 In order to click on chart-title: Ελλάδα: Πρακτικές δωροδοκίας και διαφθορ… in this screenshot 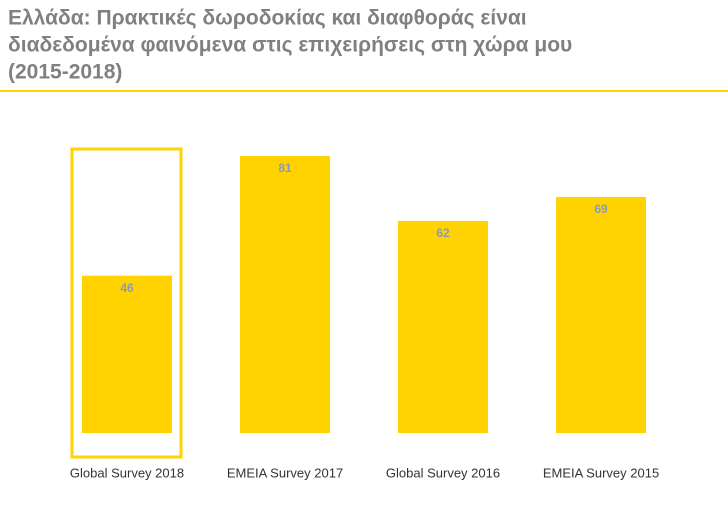, I will do `click(267, 18)`.